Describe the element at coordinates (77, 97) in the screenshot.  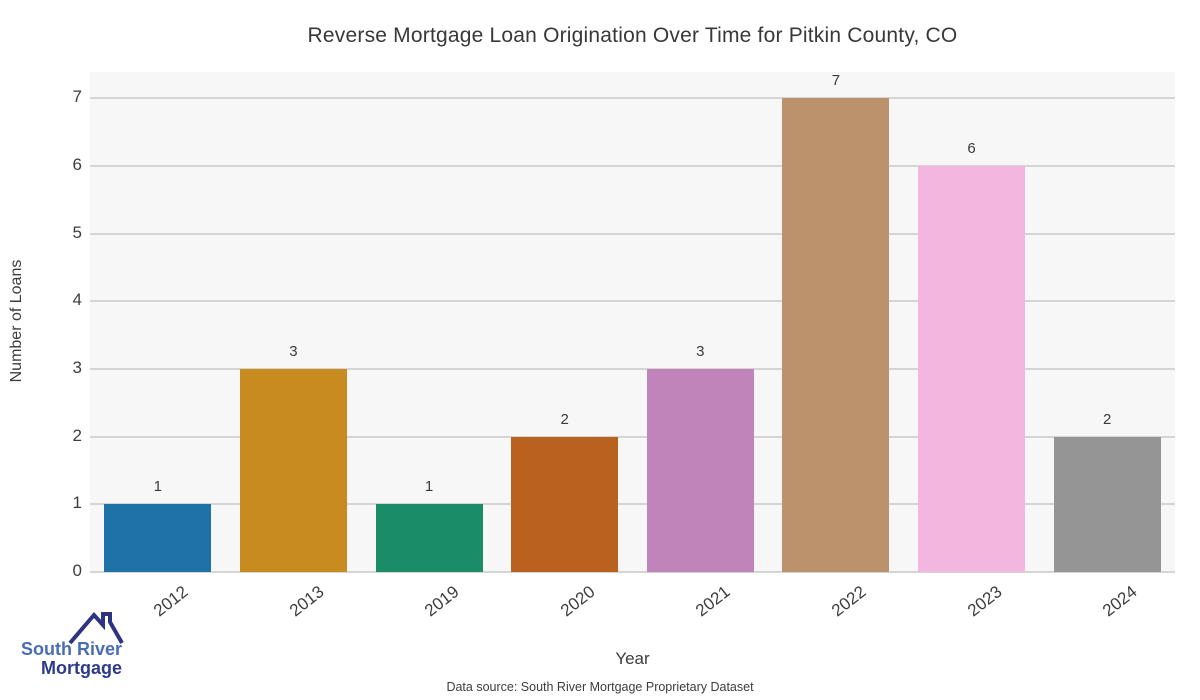
I see `y-tick-label-7: 7` at that location.